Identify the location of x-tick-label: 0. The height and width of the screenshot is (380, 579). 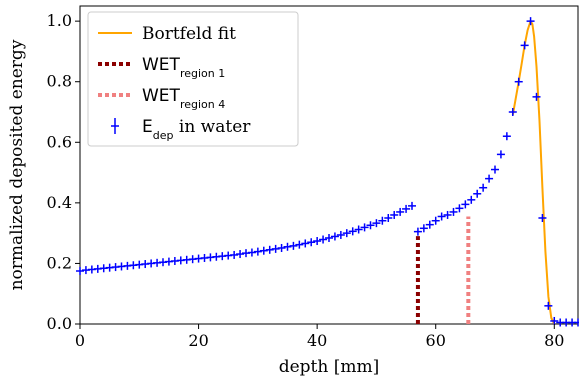
(80, 340).